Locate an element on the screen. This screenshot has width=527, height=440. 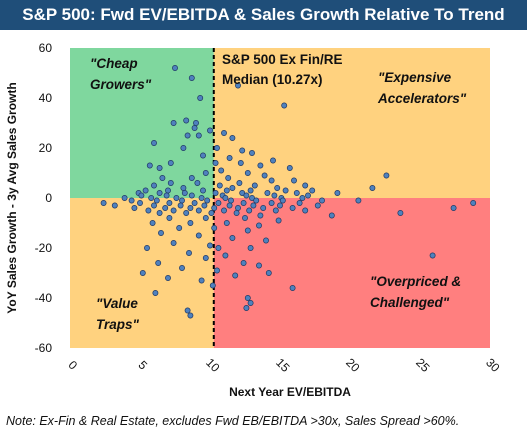
y-axis-title: YoY Sales Growth - 3y Avg Sales Growth is located at coordinates (12, 197).